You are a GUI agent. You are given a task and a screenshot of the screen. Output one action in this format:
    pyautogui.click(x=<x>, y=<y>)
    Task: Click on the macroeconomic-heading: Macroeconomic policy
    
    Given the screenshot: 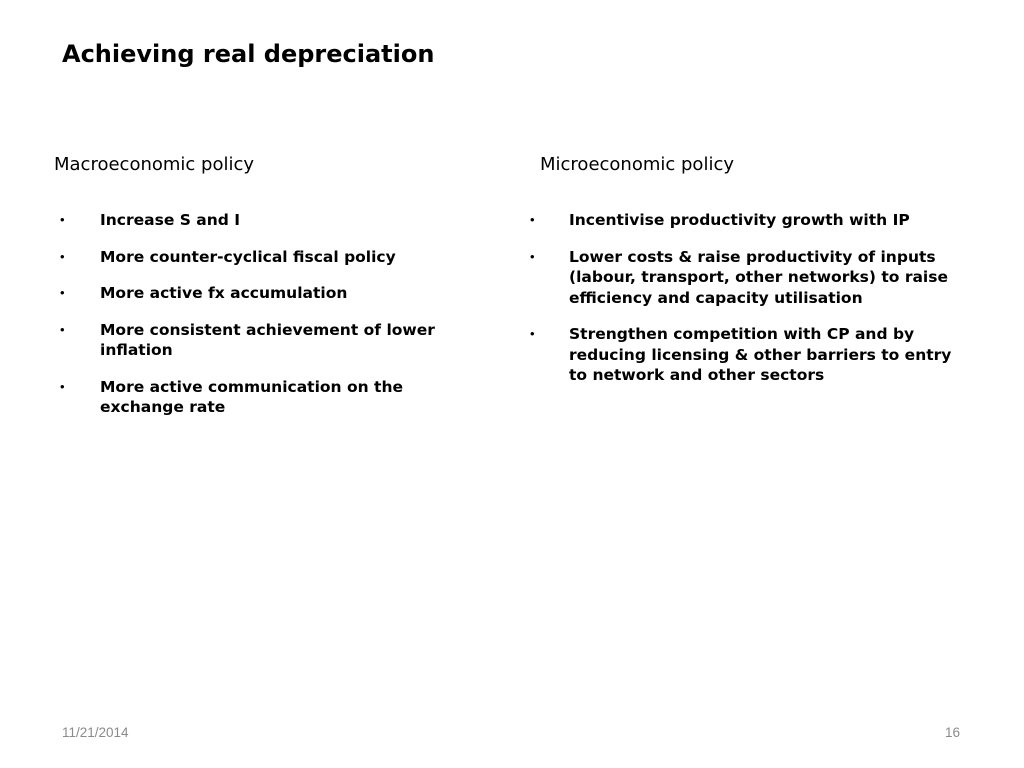 What is the action you would take?
    pyautogui.click(x=154, y=164)
    